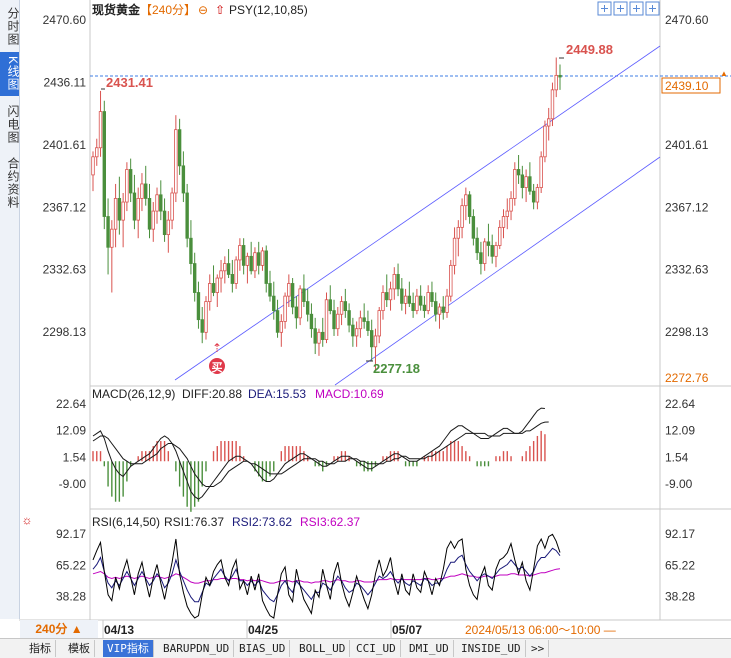 The image size is (731, 658). What do you see at coordinates (133, 394) in the screenshot?
I see `macd-title: MACD(26,12,9)` at bounding box center [133, 394].